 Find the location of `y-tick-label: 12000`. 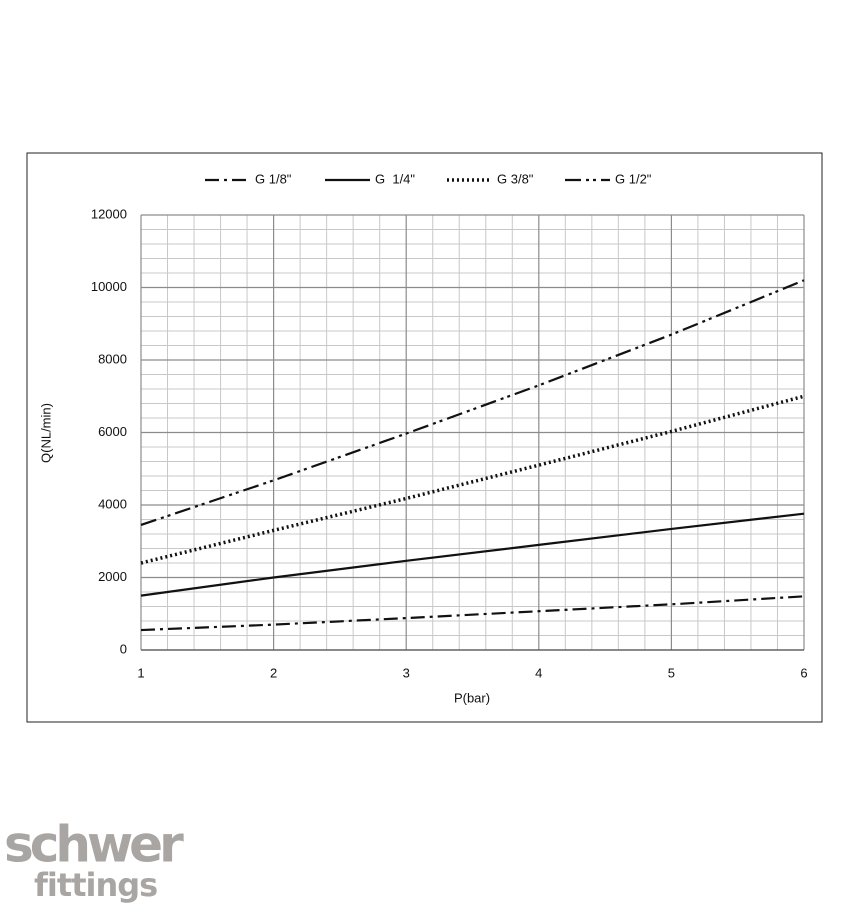

y-tick-label: 12000 is located at coordinates (109, 213).